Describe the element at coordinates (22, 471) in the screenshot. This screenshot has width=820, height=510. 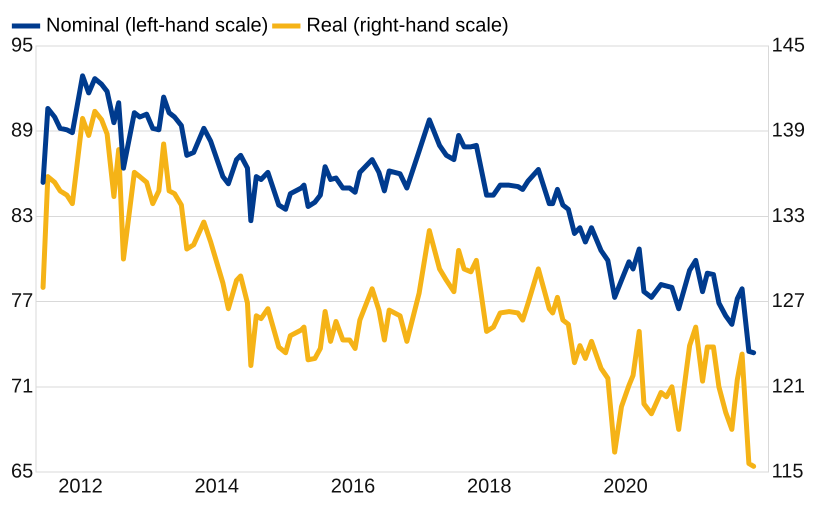
I see `y-tick-label: 65` at that location.